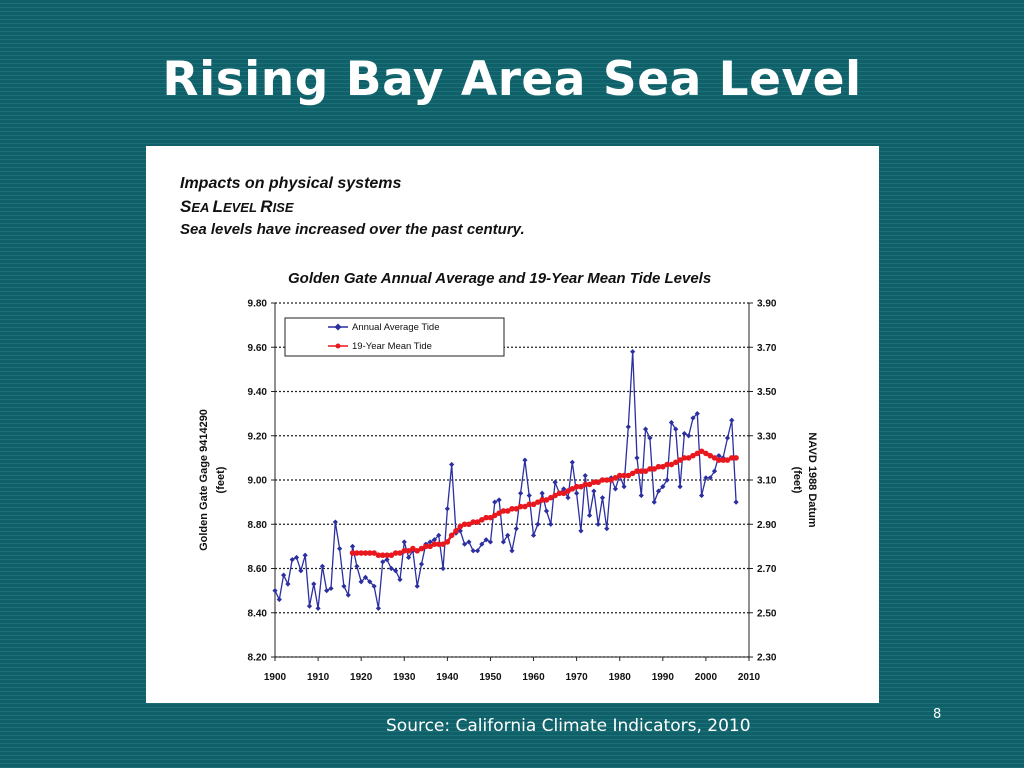 The height and width of the screenshot is (768, 1024). Describe the element at coordinates (258, 569) in the screenshot. I see `y-tick-label: 8.60` at that location.